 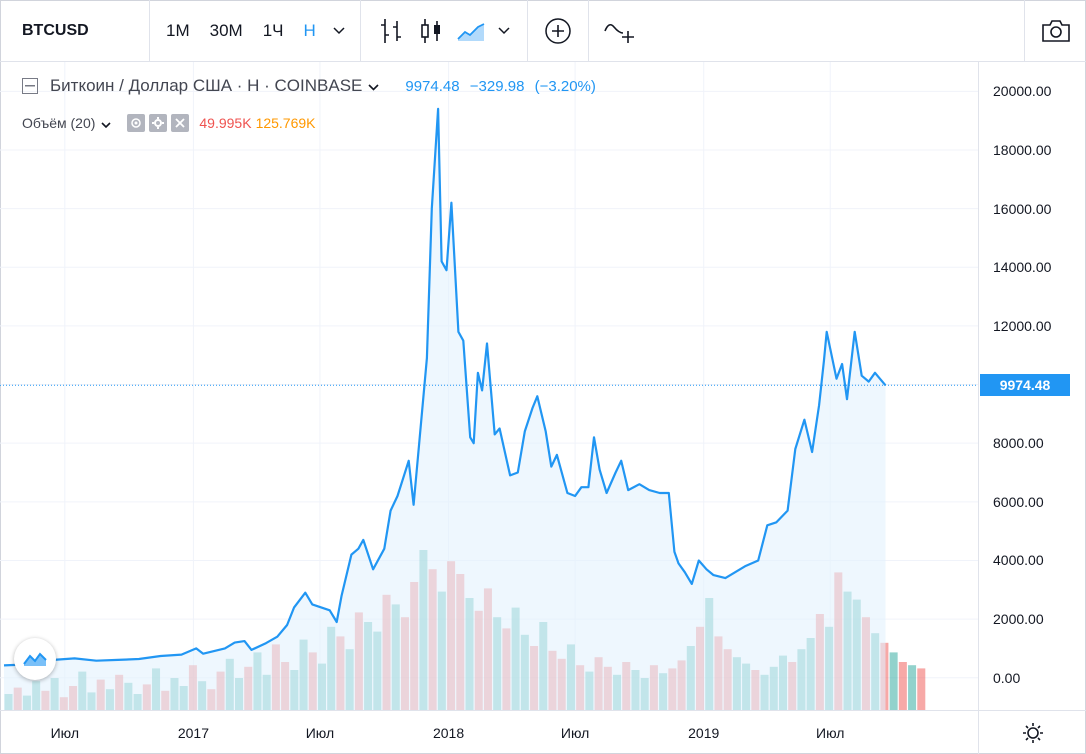 I want to click on indicators-group, so click(x=558, y=31).